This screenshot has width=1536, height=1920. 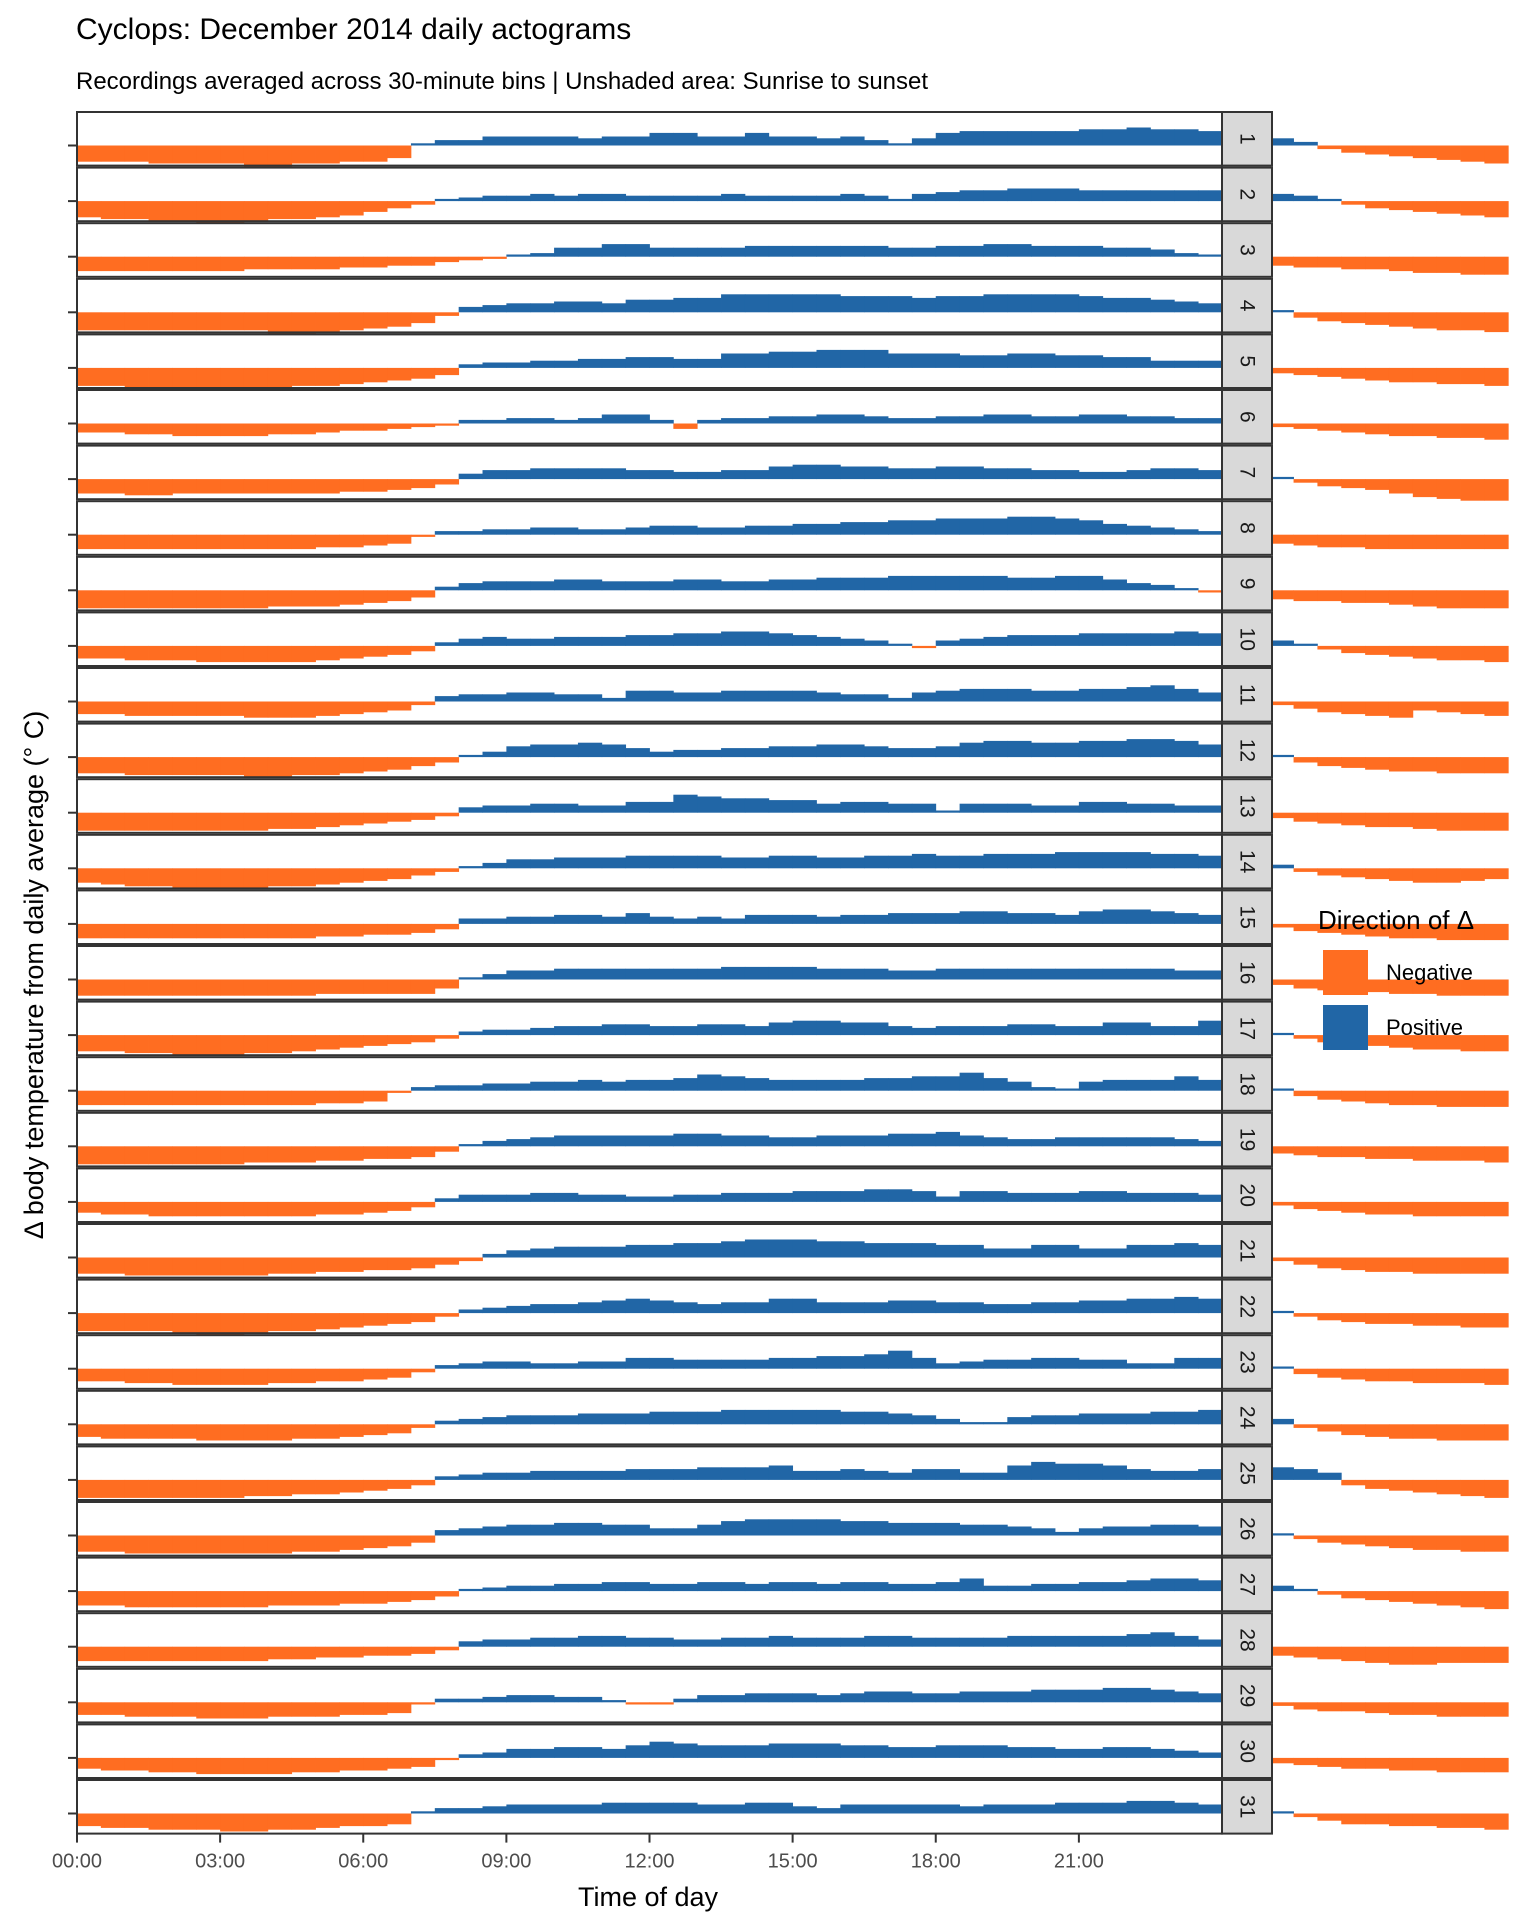 I want to click on x-tick-label: 00:00, so click(x=77, y=1862).